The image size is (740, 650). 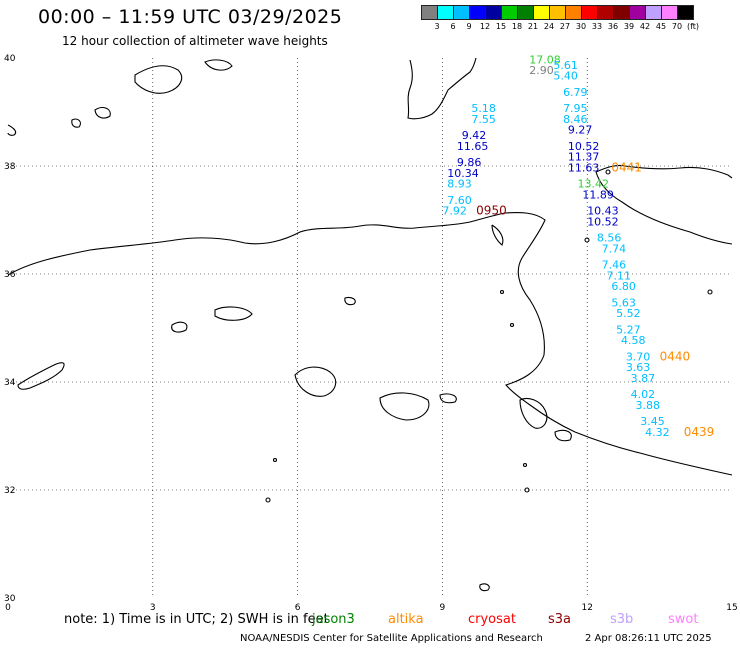 I want to click on wave-height-label: 7.46, so click(x=614, y=265).